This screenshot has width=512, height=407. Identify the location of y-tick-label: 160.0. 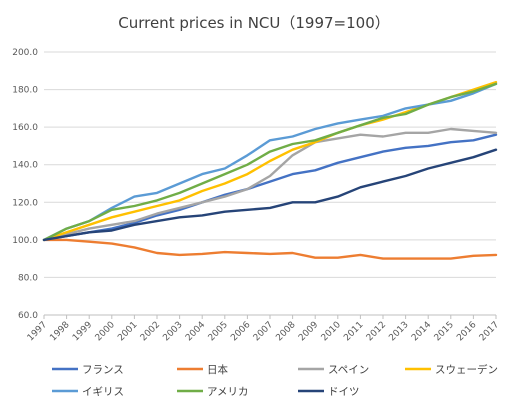
(25, 128).